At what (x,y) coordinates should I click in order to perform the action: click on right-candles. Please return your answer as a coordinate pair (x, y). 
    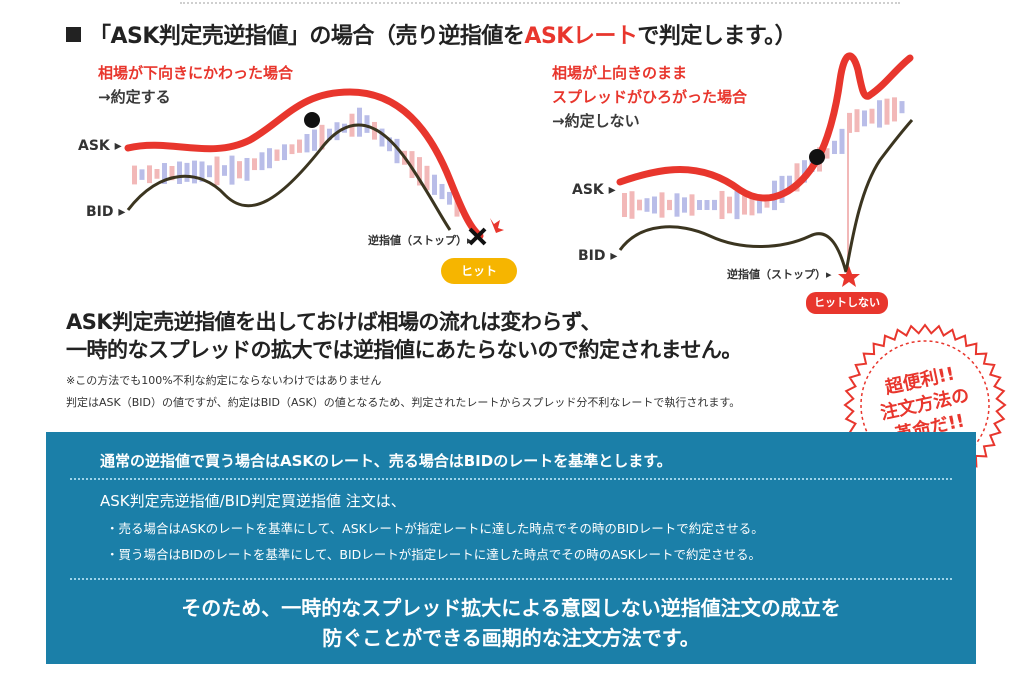
    Looking at the image, I should click on (763, 158).